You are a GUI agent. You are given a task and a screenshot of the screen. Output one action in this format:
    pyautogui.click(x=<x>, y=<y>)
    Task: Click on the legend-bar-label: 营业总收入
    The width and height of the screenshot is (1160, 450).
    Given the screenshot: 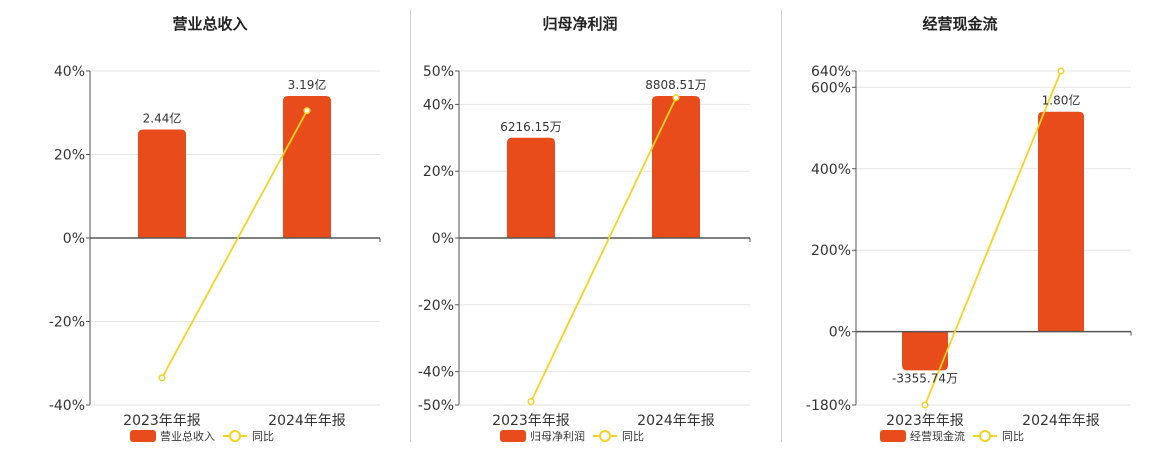 What is the action you would take?
    pyautogui.click(x=187, y=436)
    